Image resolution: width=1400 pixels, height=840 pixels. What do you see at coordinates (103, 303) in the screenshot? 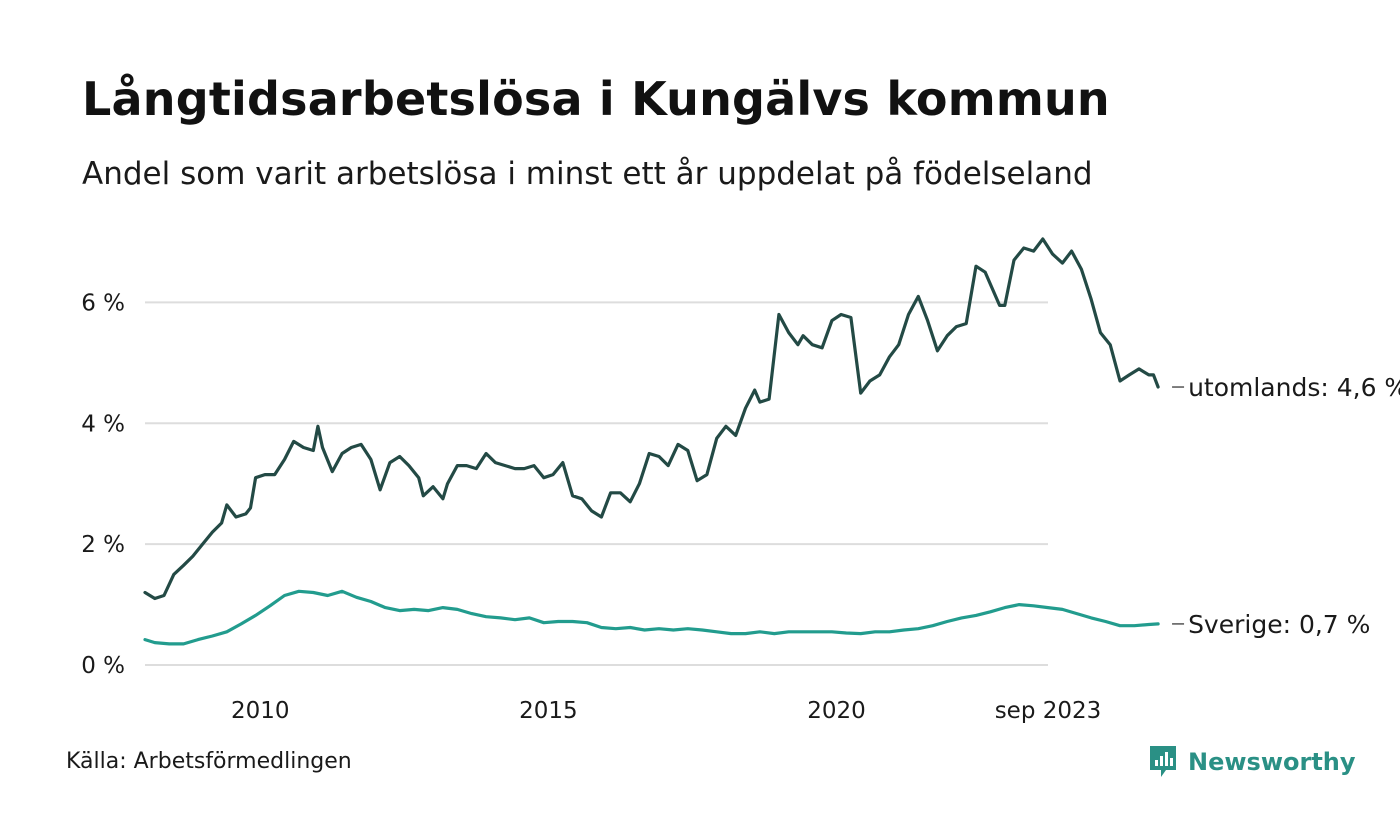
I see `y-tick-label: 6 %` at bounding box center [103, 303].